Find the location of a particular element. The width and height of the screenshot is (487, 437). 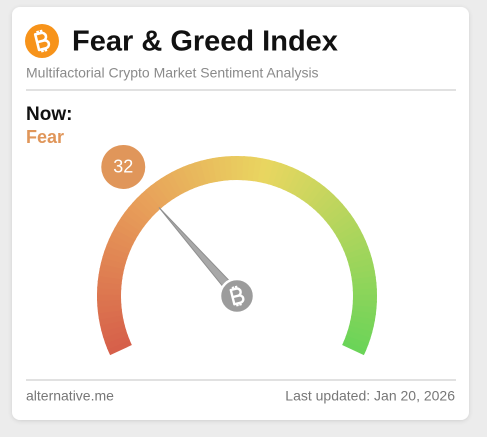

last-updated: Last updated: Jan 20, 2026 is located at coordinates (370, 396).